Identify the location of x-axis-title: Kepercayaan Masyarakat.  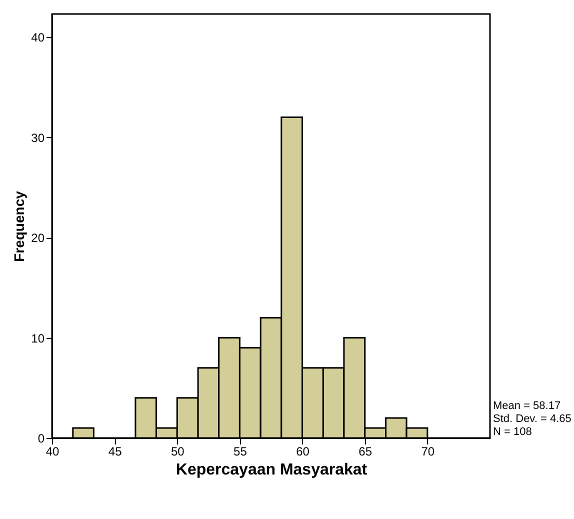
(272, 470).